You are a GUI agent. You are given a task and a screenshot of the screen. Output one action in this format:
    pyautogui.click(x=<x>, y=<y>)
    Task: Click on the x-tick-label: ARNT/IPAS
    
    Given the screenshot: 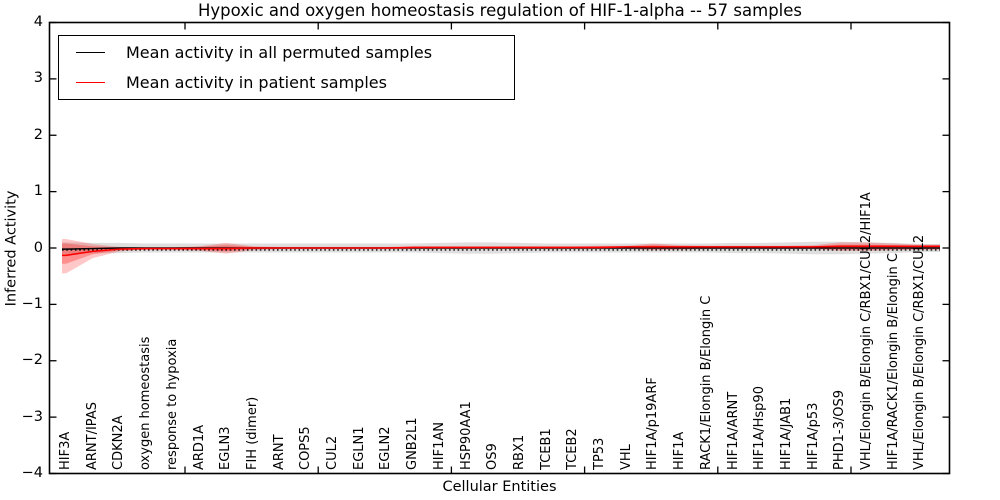 What is the action you would take?
    pyautogui.click(x=92, y=436)
    